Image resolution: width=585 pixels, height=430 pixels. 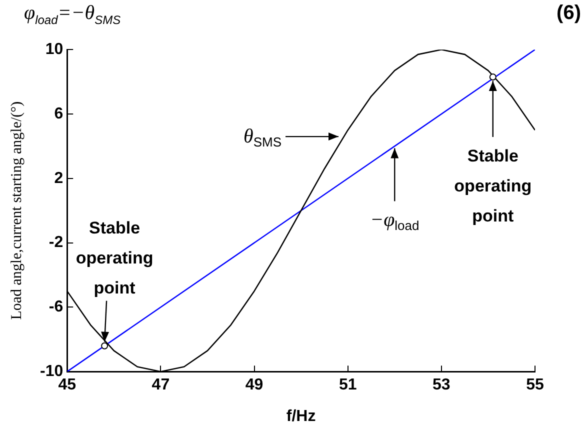 What do you see at coordinates (16, 210) in the screenshot?
I see `y-axis-title: Load angle,current starting angle/(°)` at bounding box center [16, 210].